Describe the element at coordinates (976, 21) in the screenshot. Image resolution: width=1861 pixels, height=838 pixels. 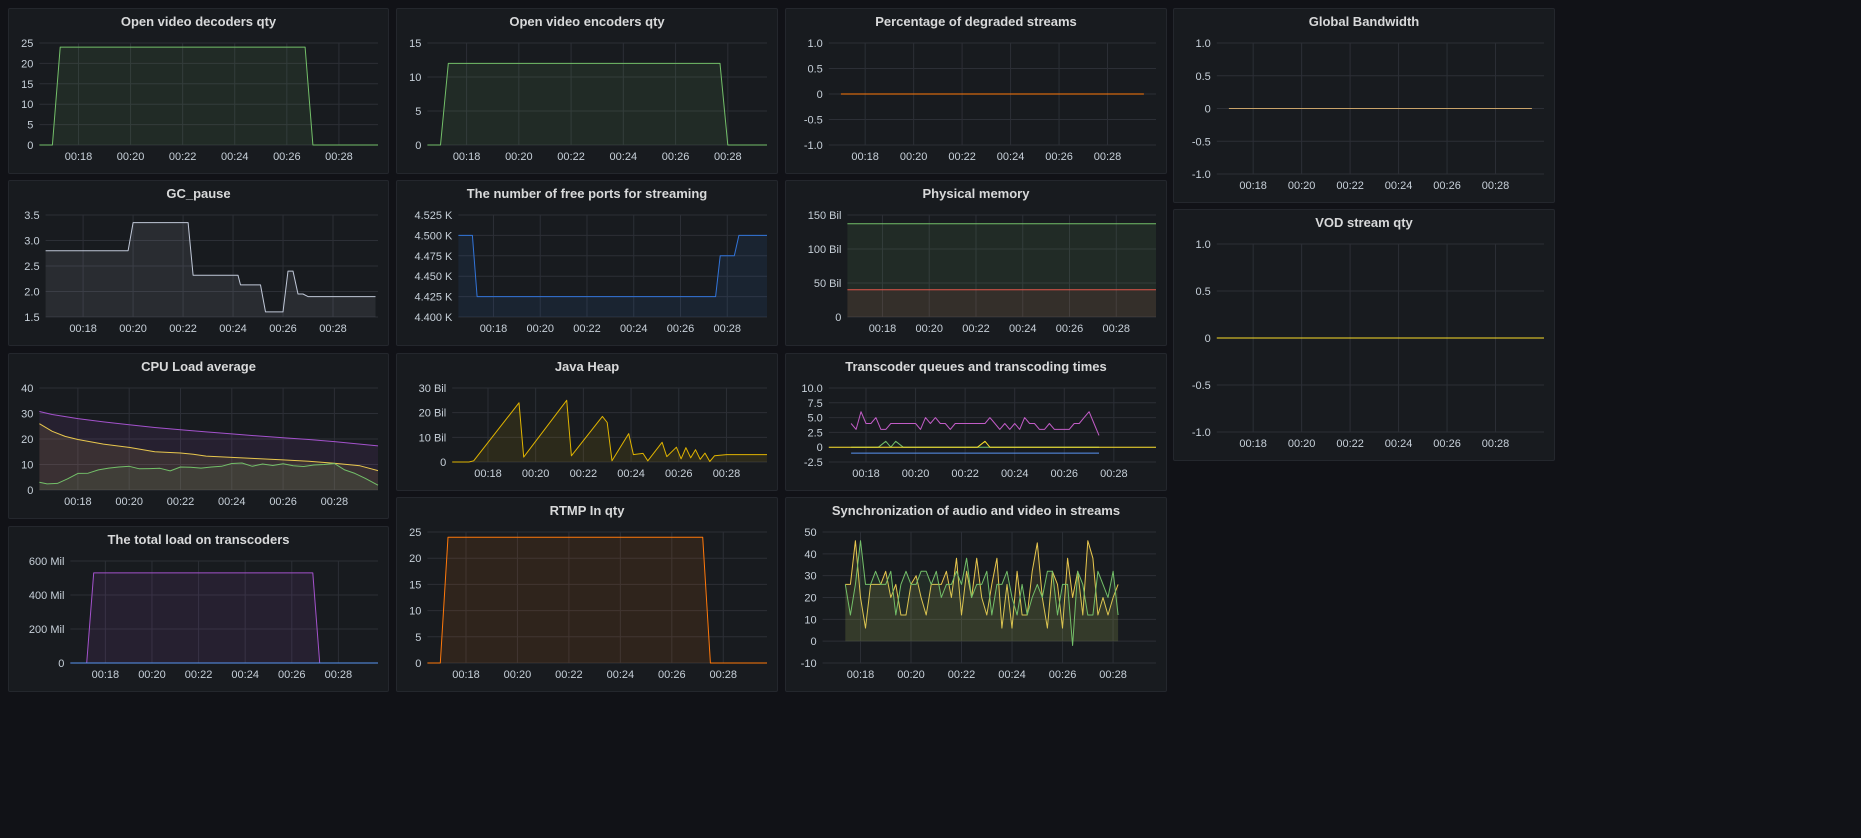
I see `panel-title: Percentage of degraded streams` at that location.